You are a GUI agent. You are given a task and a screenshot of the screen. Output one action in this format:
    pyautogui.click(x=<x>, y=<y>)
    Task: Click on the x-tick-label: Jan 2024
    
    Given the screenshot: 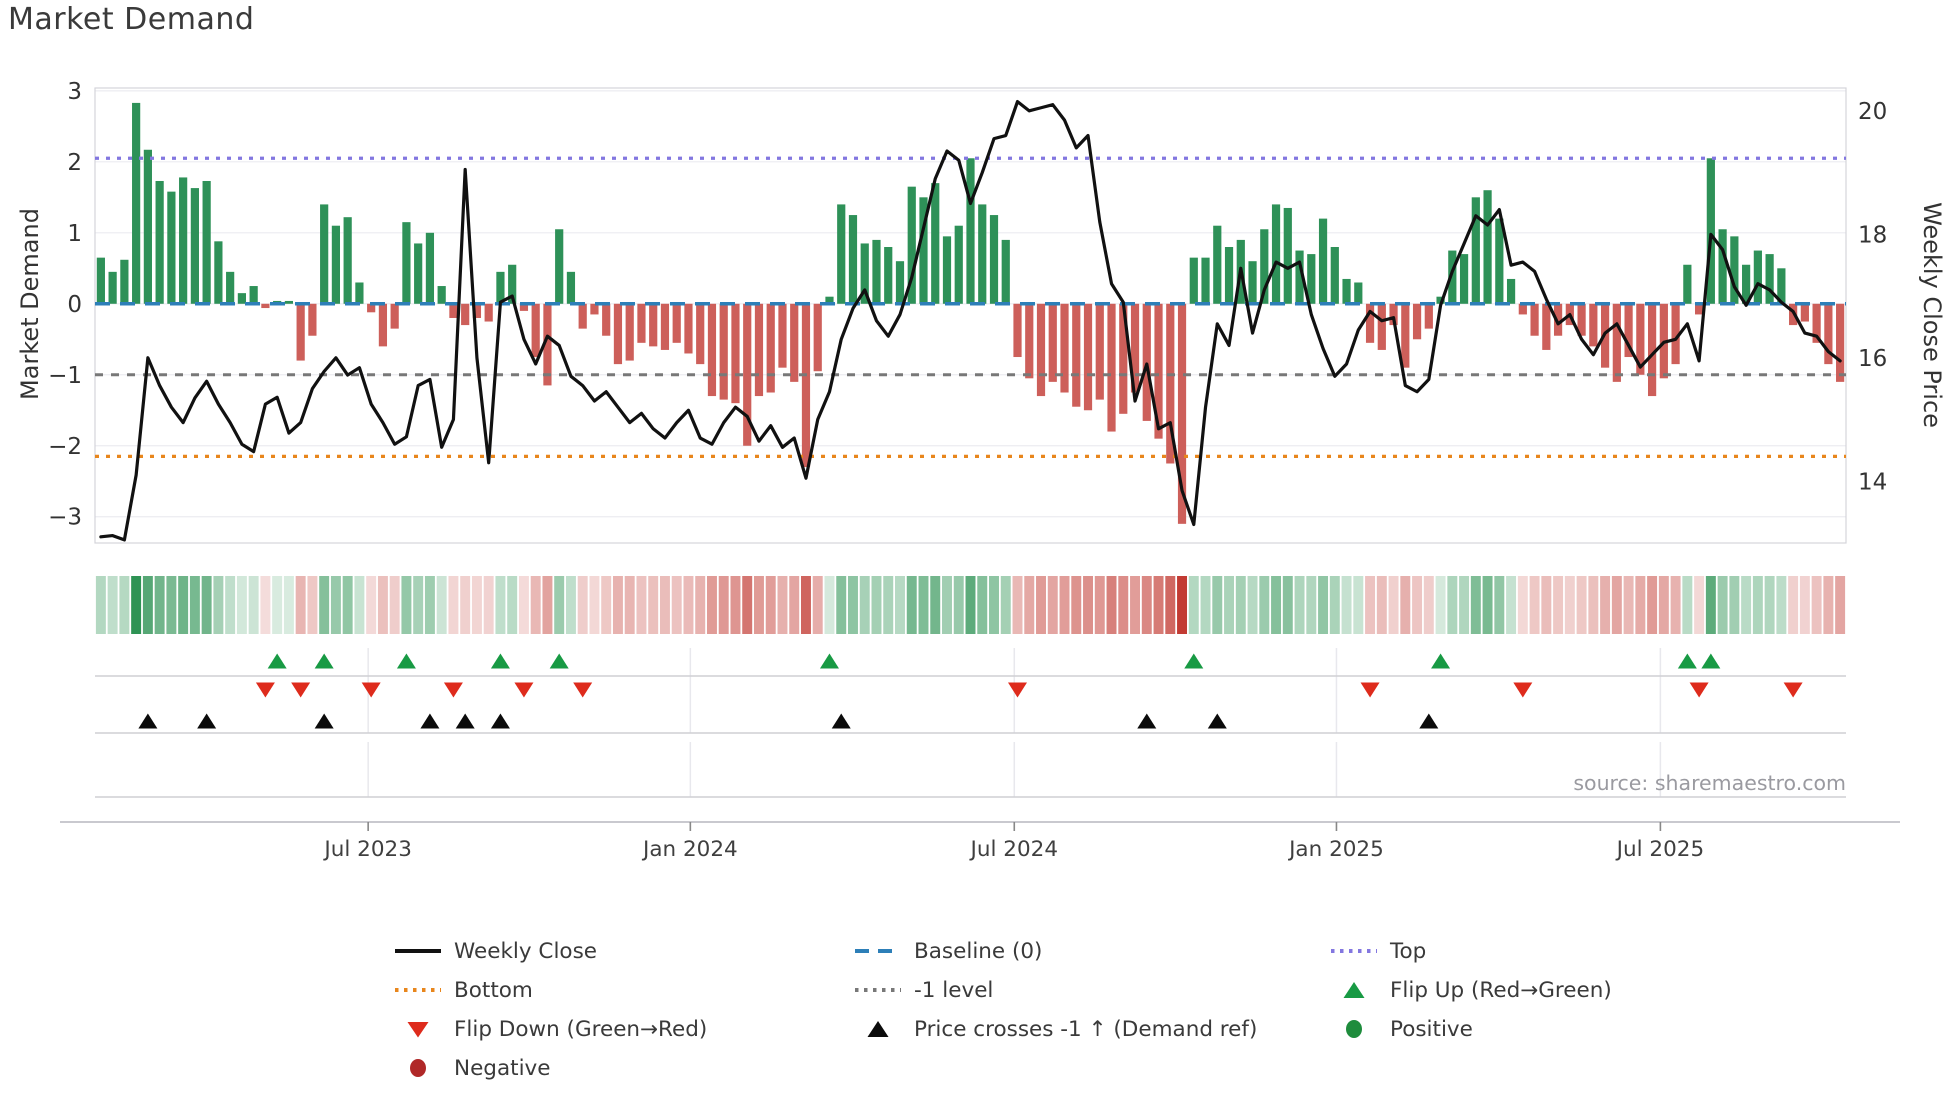 What is the action you would take?
    pyautogui.click(x=689, y=849)
    